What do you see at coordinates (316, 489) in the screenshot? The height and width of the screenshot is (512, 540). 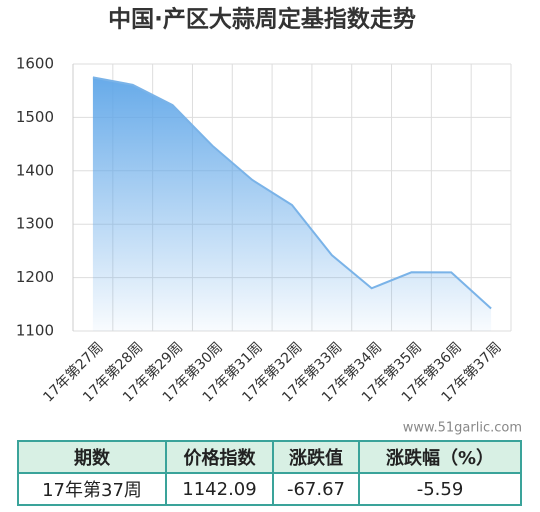 I see `cell: -67.67` at bounding box center [316, 489].